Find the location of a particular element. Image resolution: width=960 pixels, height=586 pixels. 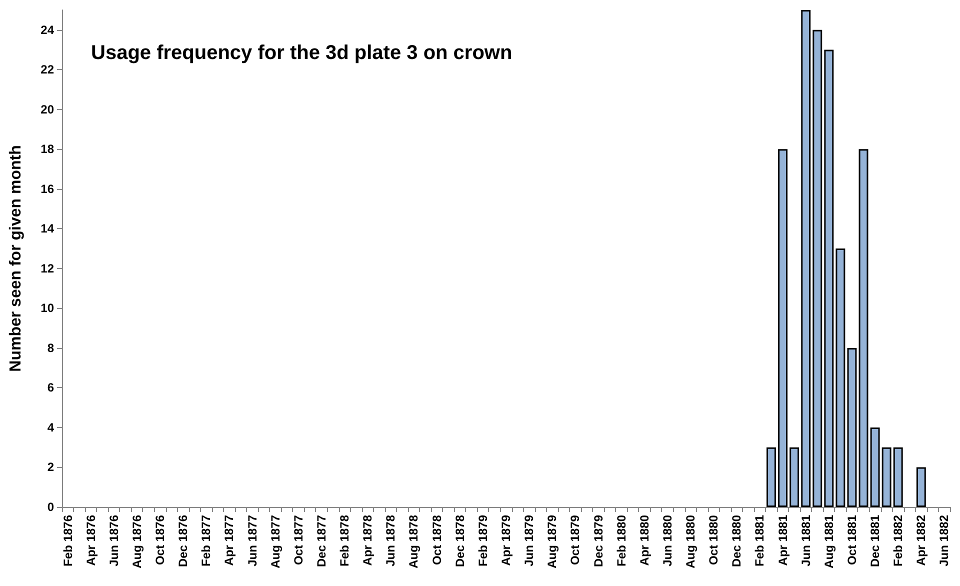

y-tick-label: 16 is located at coordinates (47, 189).